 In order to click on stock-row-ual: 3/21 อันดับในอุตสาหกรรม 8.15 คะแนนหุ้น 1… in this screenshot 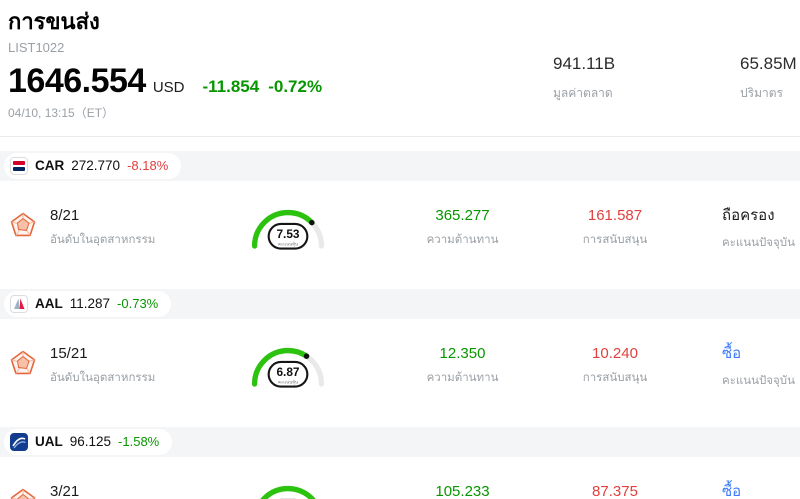, I will do `click(400, 478)`.